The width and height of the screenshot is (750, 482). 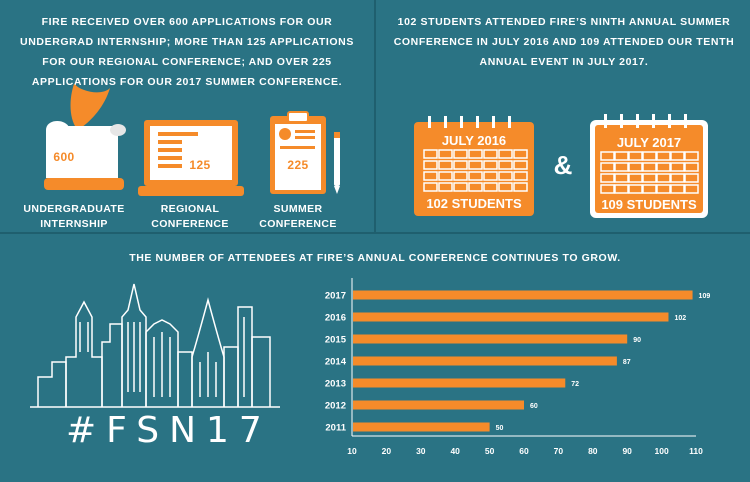 What do you see at coordinates (500, 428) in the screenshot?
I see `data-label-2011: 50` at bounding box center [500, 428].